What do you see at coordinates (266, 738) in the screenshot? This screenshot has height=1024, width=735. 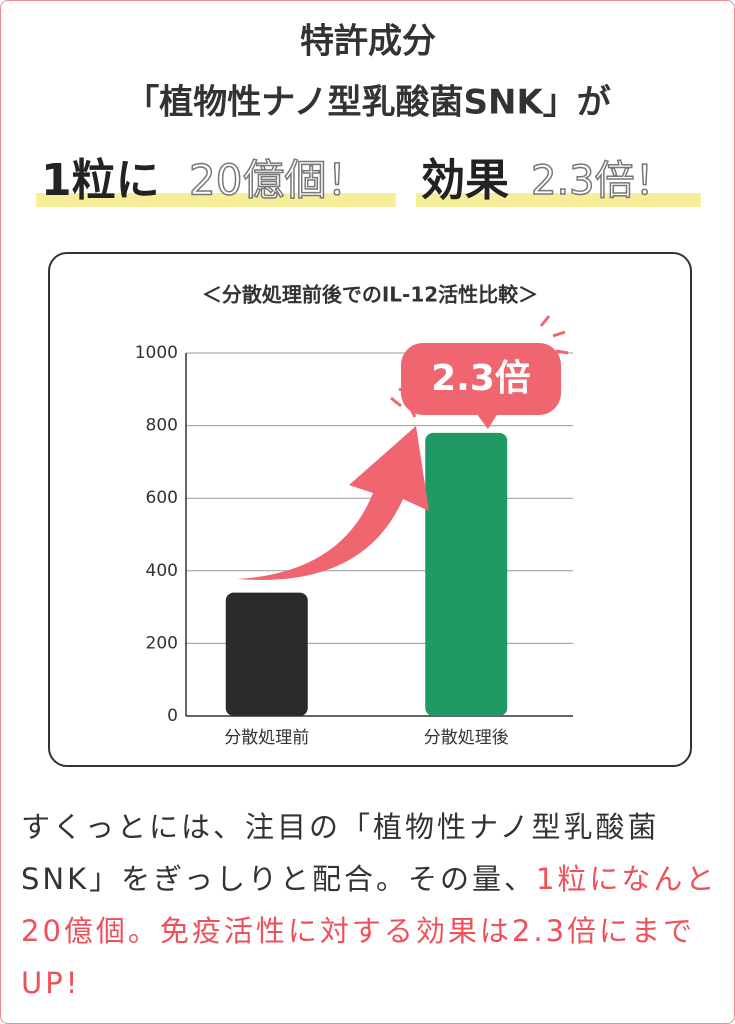 I see `x-tick-label: 分散処理前` at bounding box center [266, 738].